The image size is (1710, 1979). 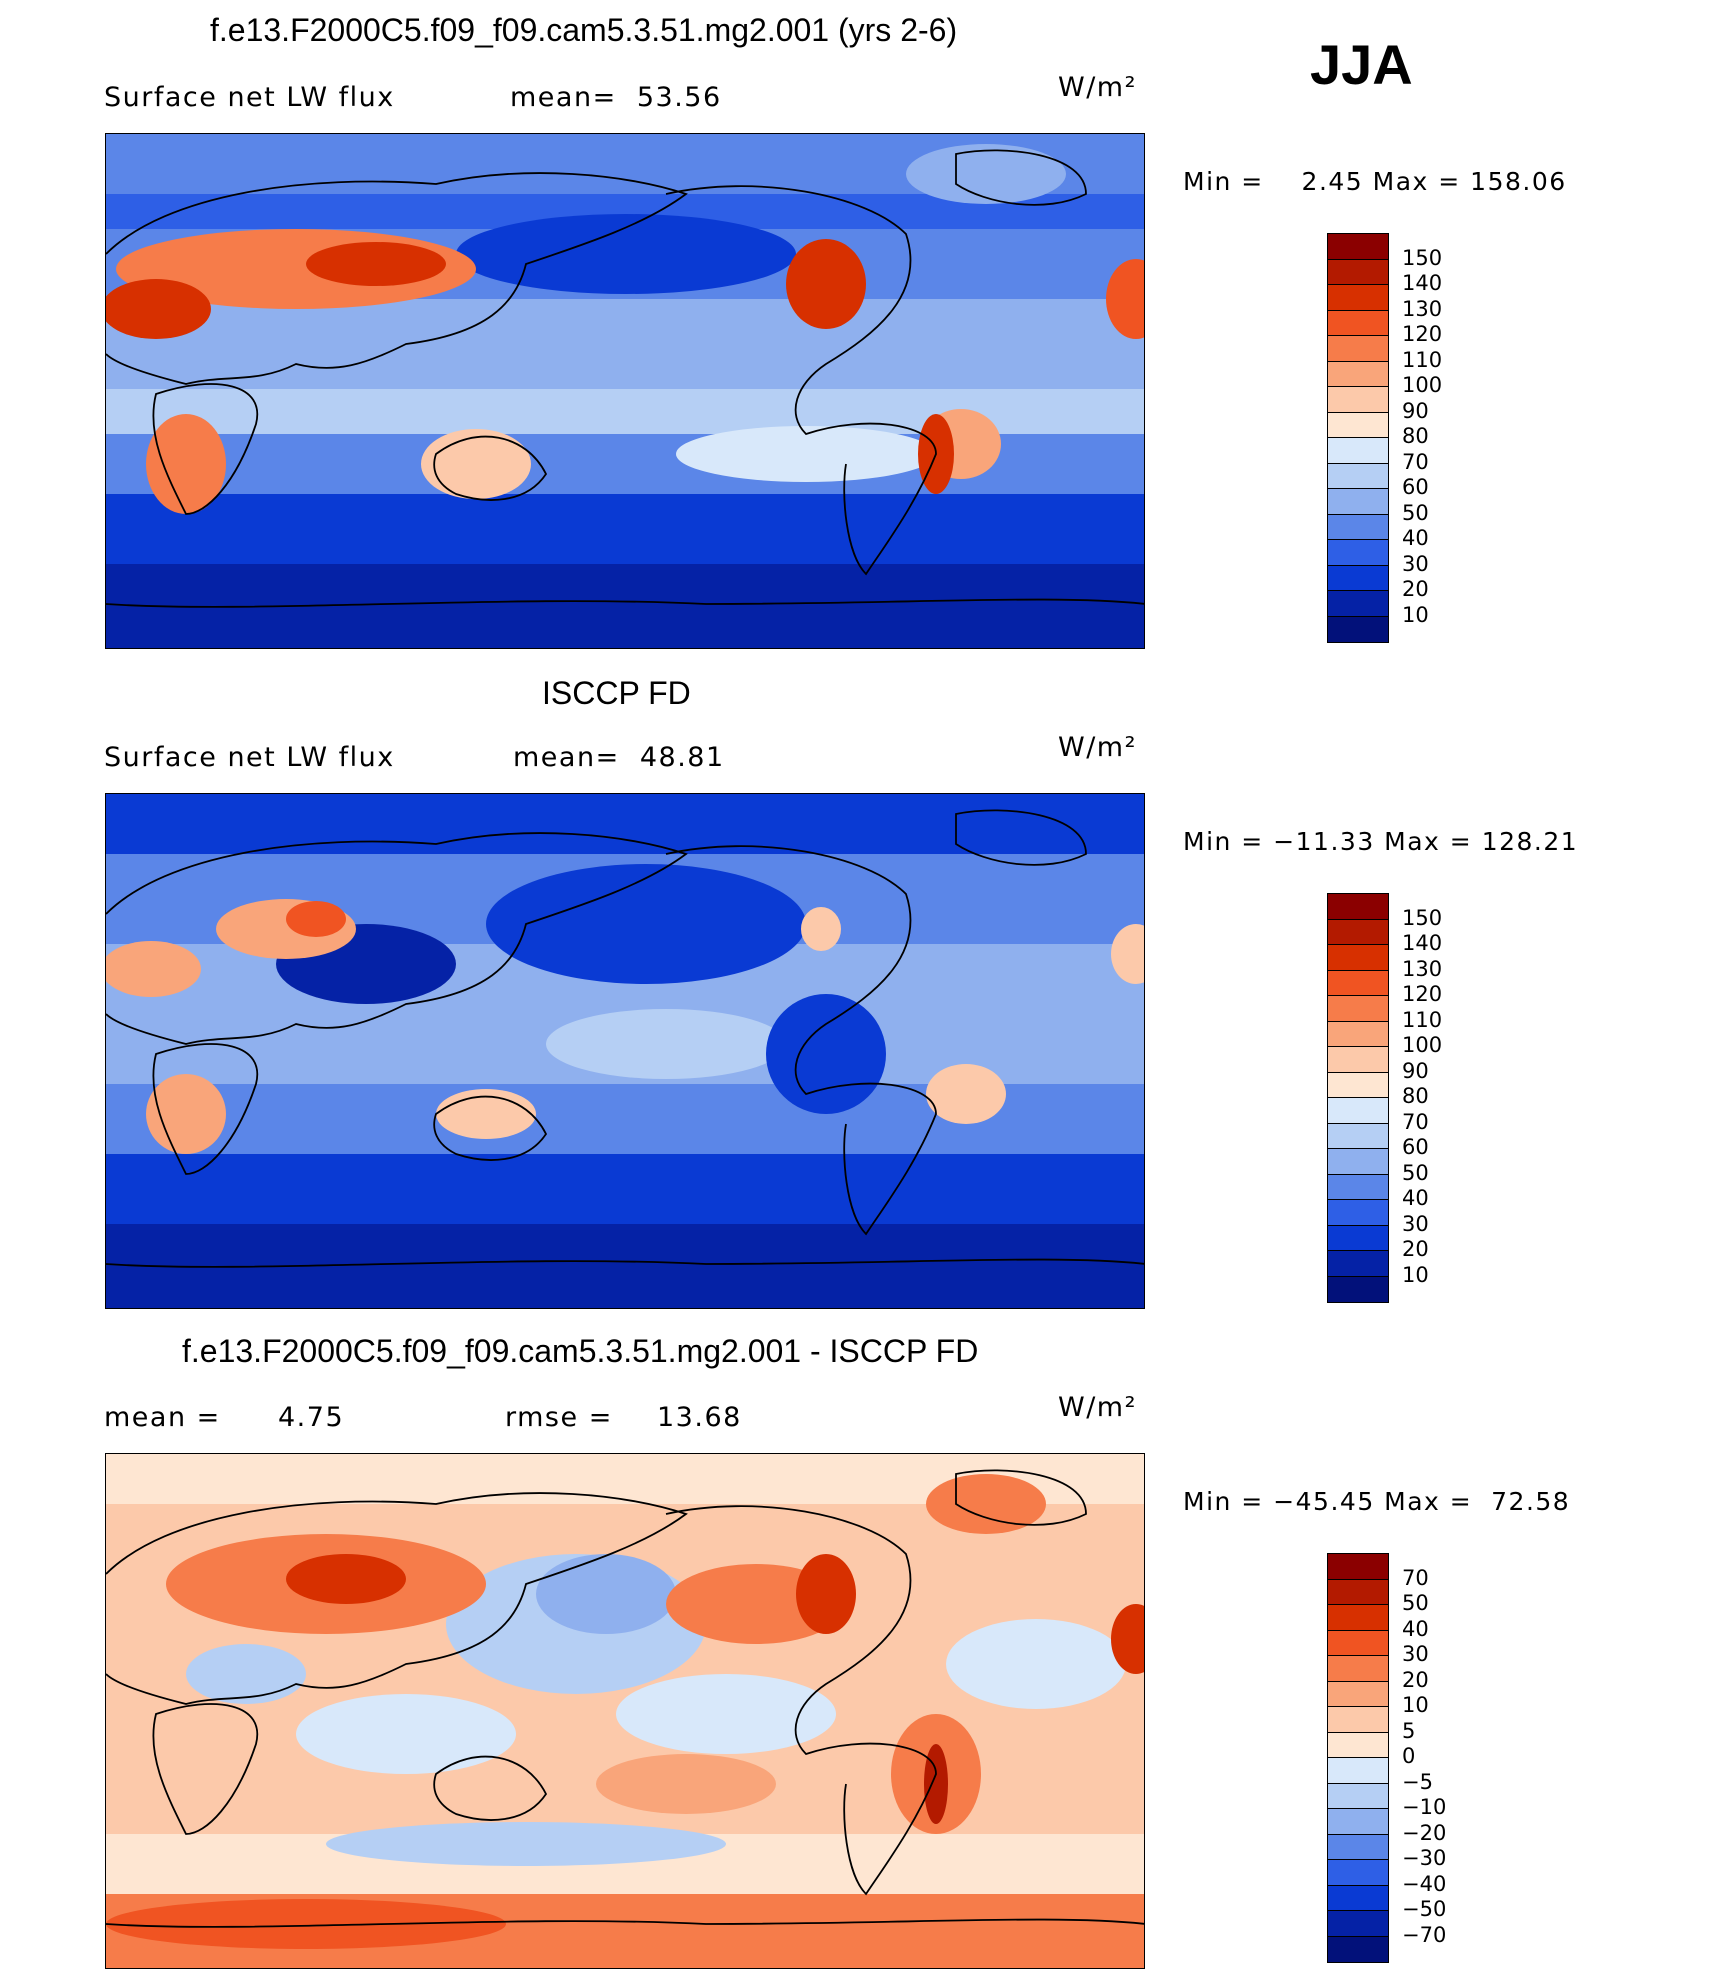 What do you see at coordinates (616, 97) in the screenshot?
I see `panel1-mean: mean= 53.56` at bounding box center [616, 97].